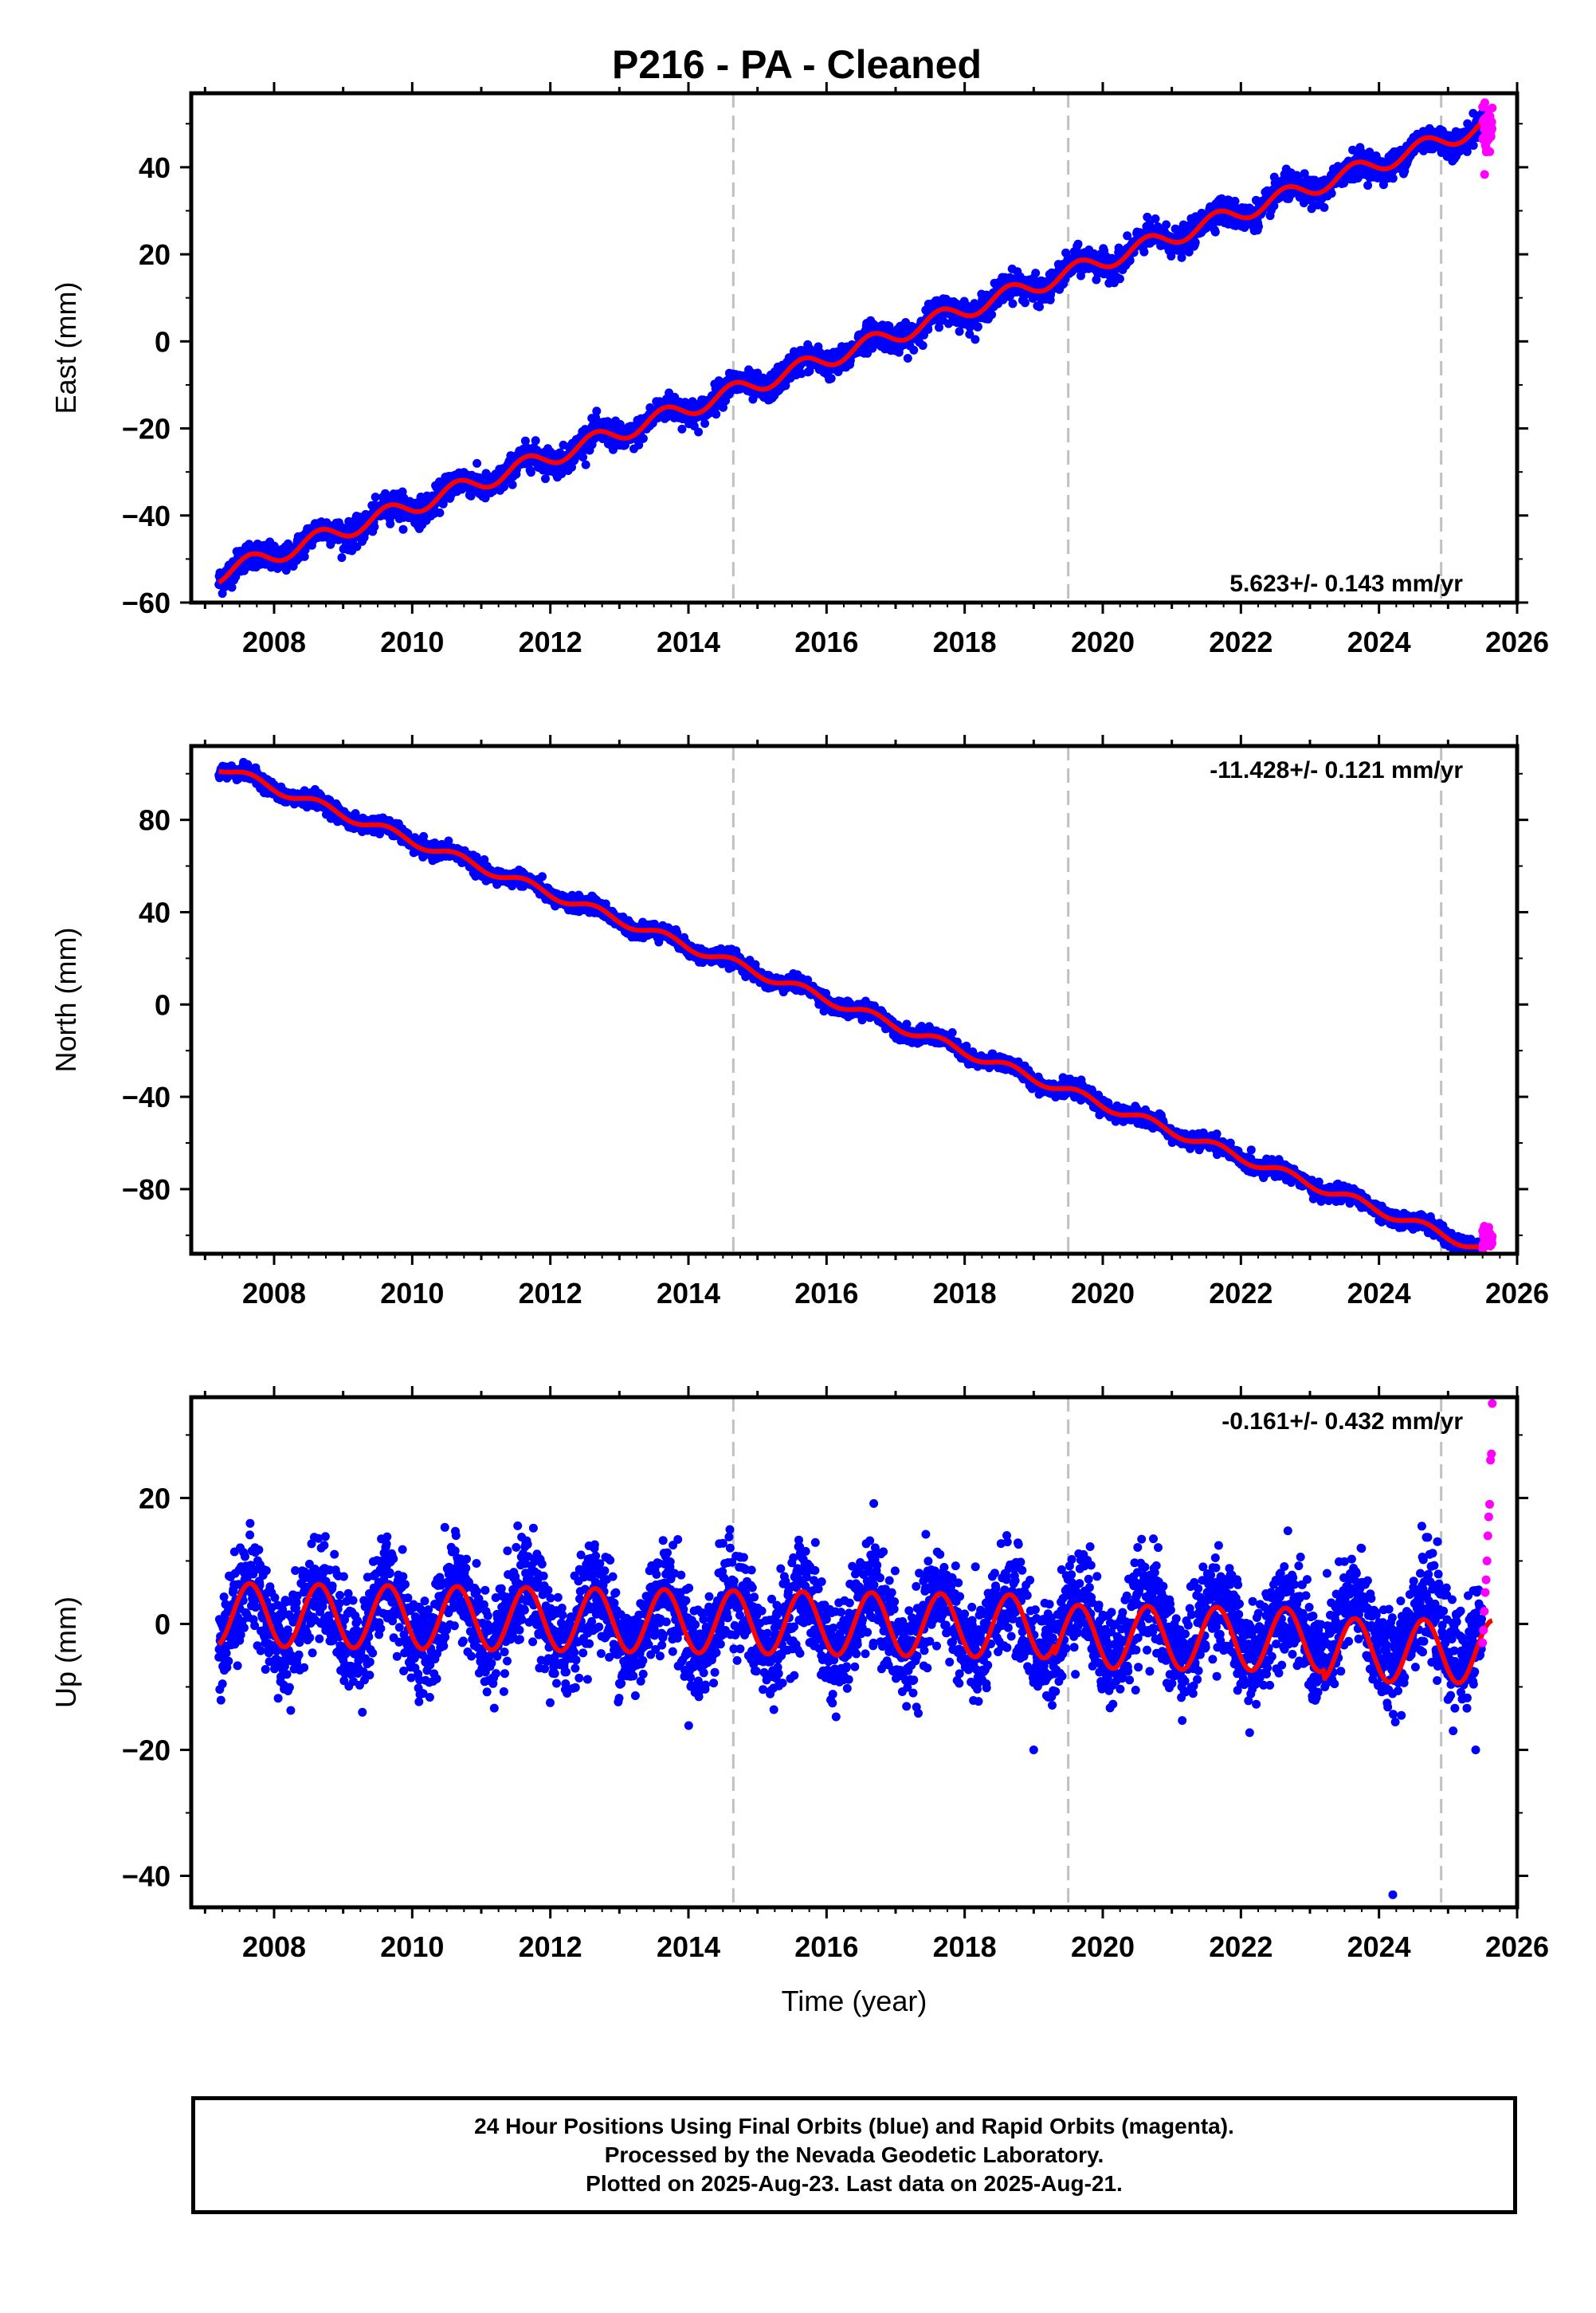 The height and width of the screenshot is (2313, 1596). What do you see at coordinates (163, 342) in the screenshot?
I see `y-tick-label: 0` at bounding box center [163, 342].